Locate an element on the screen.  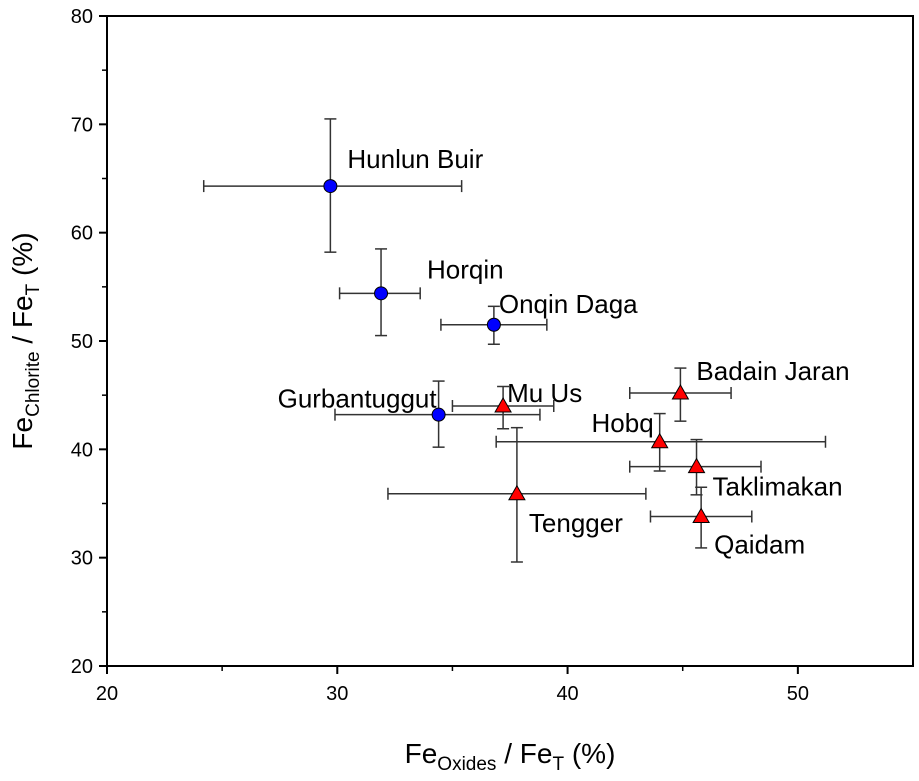
point-label: Mu Us is located at coordinates (544, 393).